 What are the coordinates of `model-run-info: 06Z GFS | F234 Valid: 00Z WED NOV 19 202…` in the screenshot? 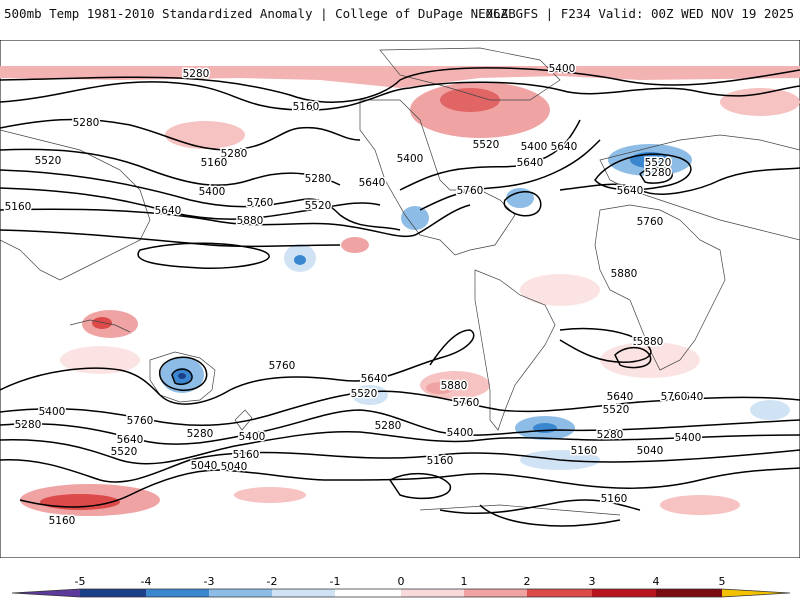 It's located at (639, 13).